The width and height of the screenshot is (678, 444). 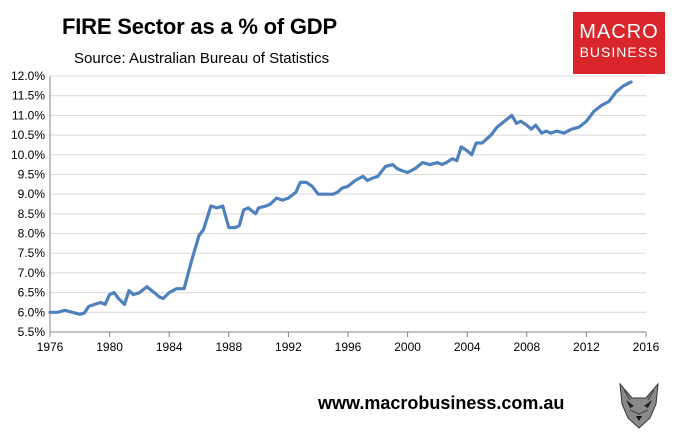 I want to click on y-tick-label: 9.0%, so click(x=32, y=194).